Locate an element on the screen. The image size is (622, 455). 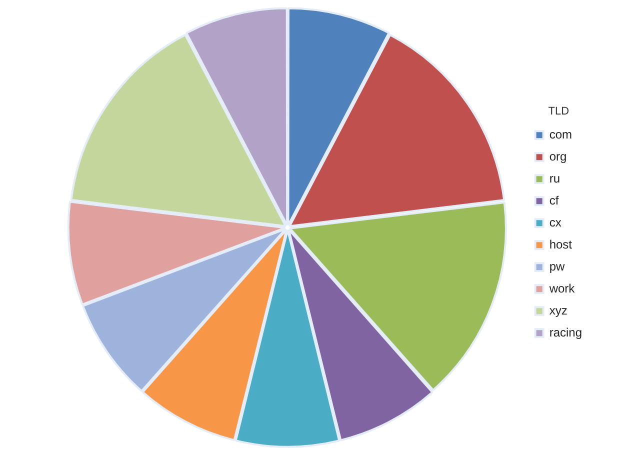
legend-label: racing is located at coordinates (565, 332).